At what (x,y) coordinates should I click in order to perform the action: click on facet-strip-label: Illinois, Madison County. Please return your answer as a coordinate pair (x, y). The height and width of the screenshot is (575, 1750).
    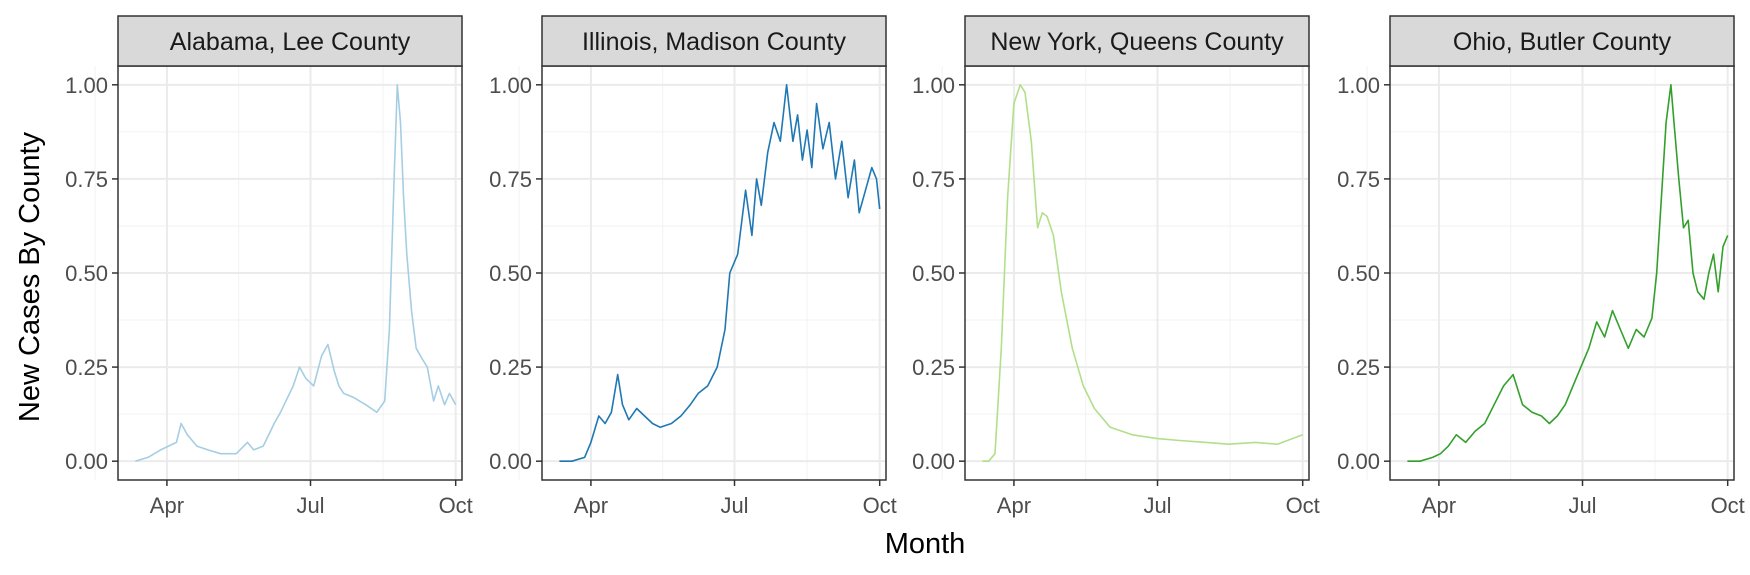
    Looking at the image, I should click on (714, 42).